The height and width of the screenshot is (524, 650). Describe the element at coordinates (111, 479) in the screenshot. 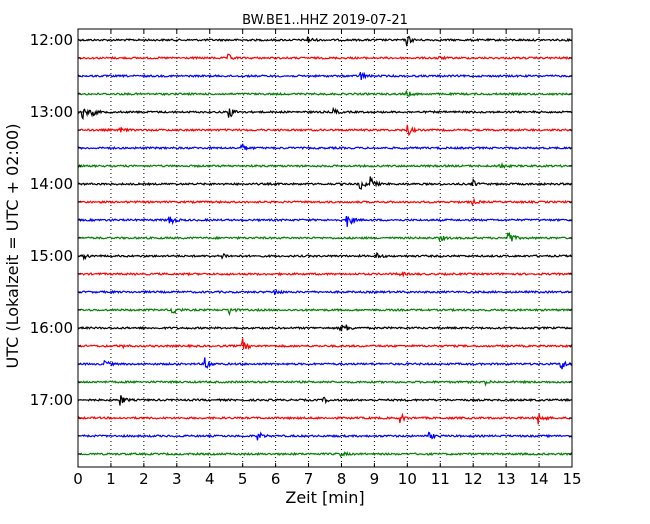

I see `x-tick-label-1: 1` at that location.